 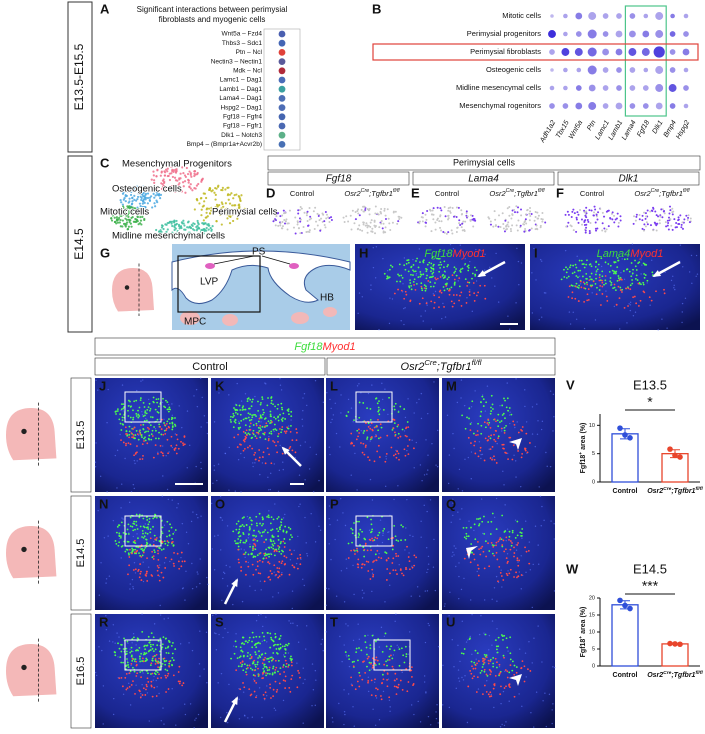 What do you see at coordinates (593, 649) in the screenshot?
I see `y-tick-label: 5` at bounding box center [593, 649].